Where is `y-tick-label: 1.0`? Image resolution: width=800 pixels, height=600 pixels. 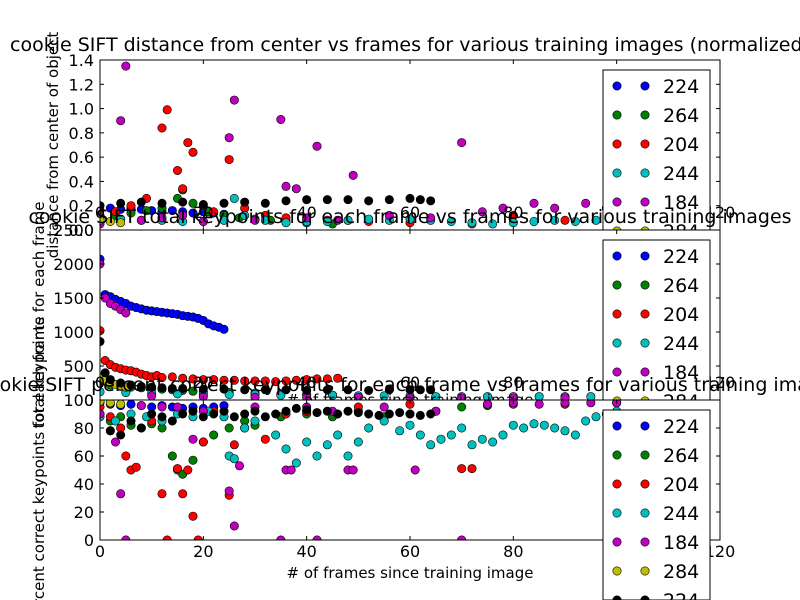 y-tick-label: 1.0 is located at coordinates (81, 109).